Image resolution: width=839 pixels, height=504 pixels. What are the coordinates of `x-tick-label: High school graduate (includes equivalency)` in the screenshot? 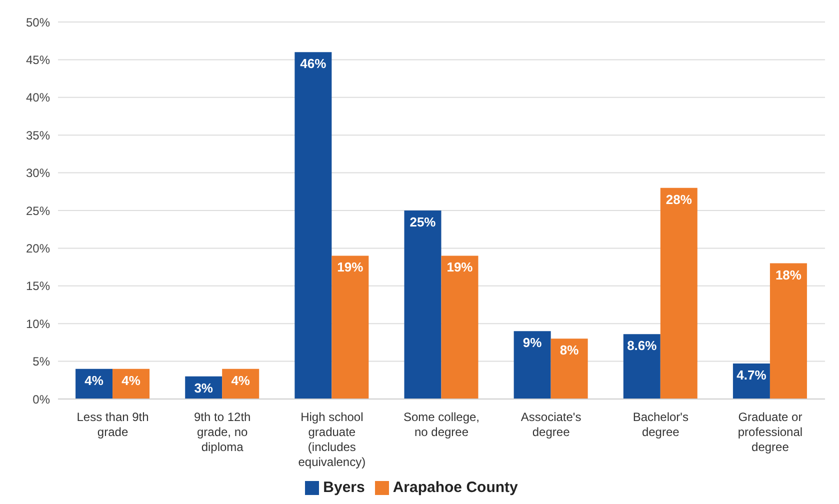 It's located at (332, 439).